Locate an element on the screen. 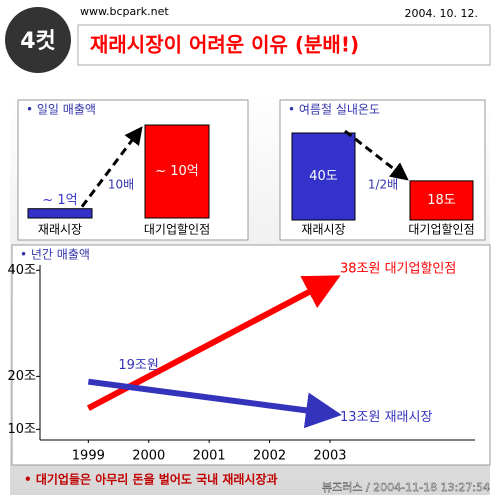 The width and height of the screenshot is (500, 500). x-tick-label: 2003 is located at coordinates (329, 456).